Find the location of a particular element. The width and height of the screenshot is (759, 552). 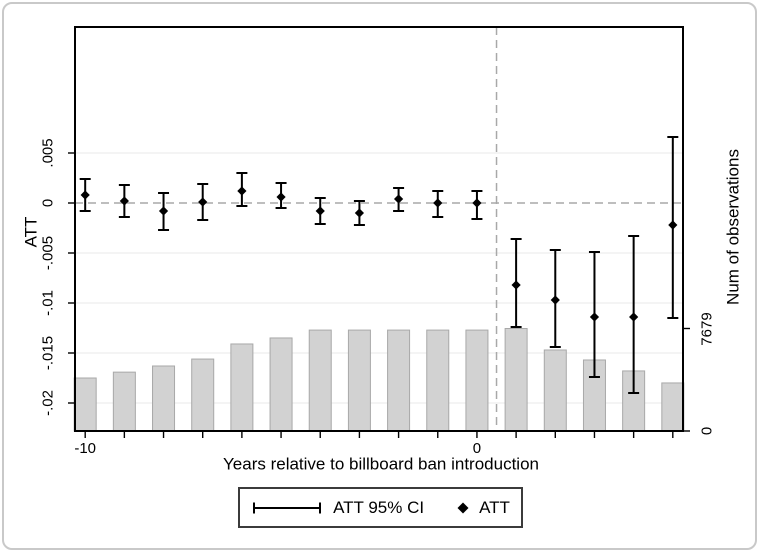

ci-errorbar-icon is located at coordinates (287, 507).